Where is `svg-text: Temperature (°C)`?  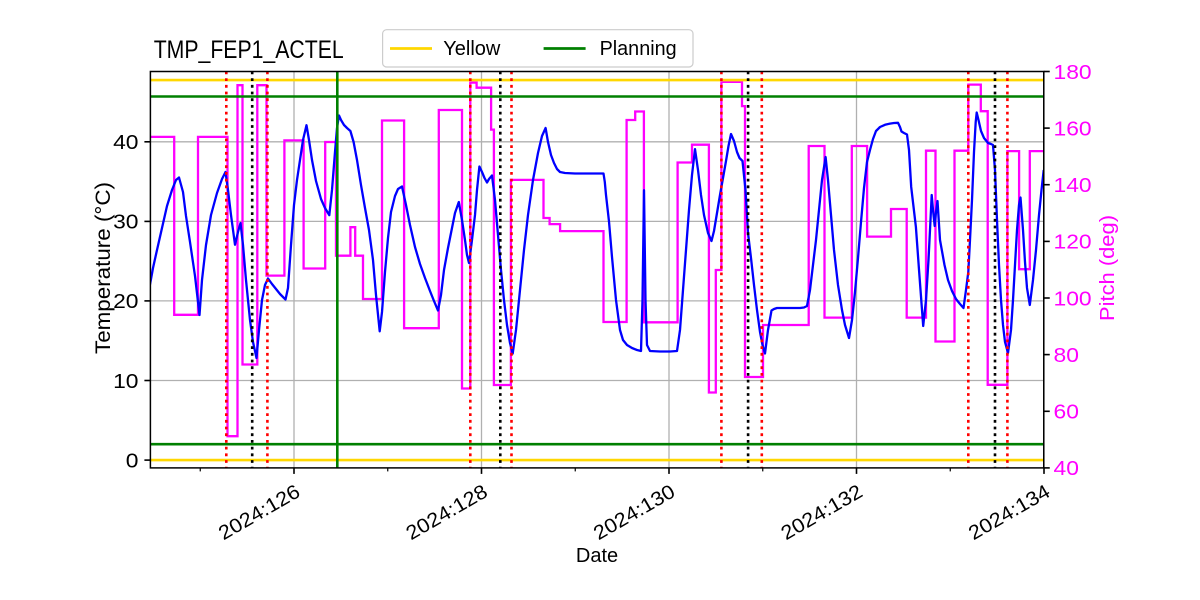
svg-text: Temperature (°C) is located at coordinates (103, 268).